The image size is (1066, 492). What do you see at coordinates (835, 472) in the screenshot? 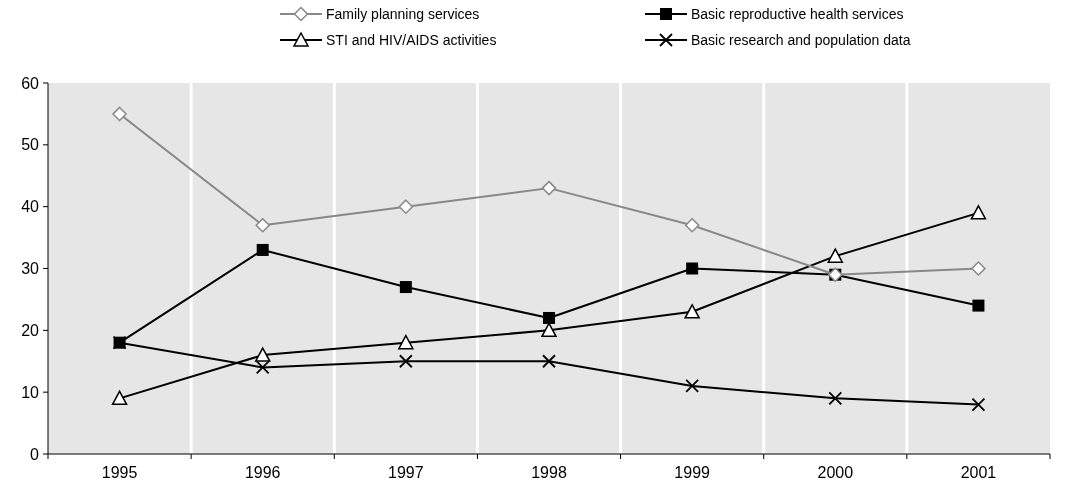
I see `x-tick-label: 2000` at bounding box center [835, 472].